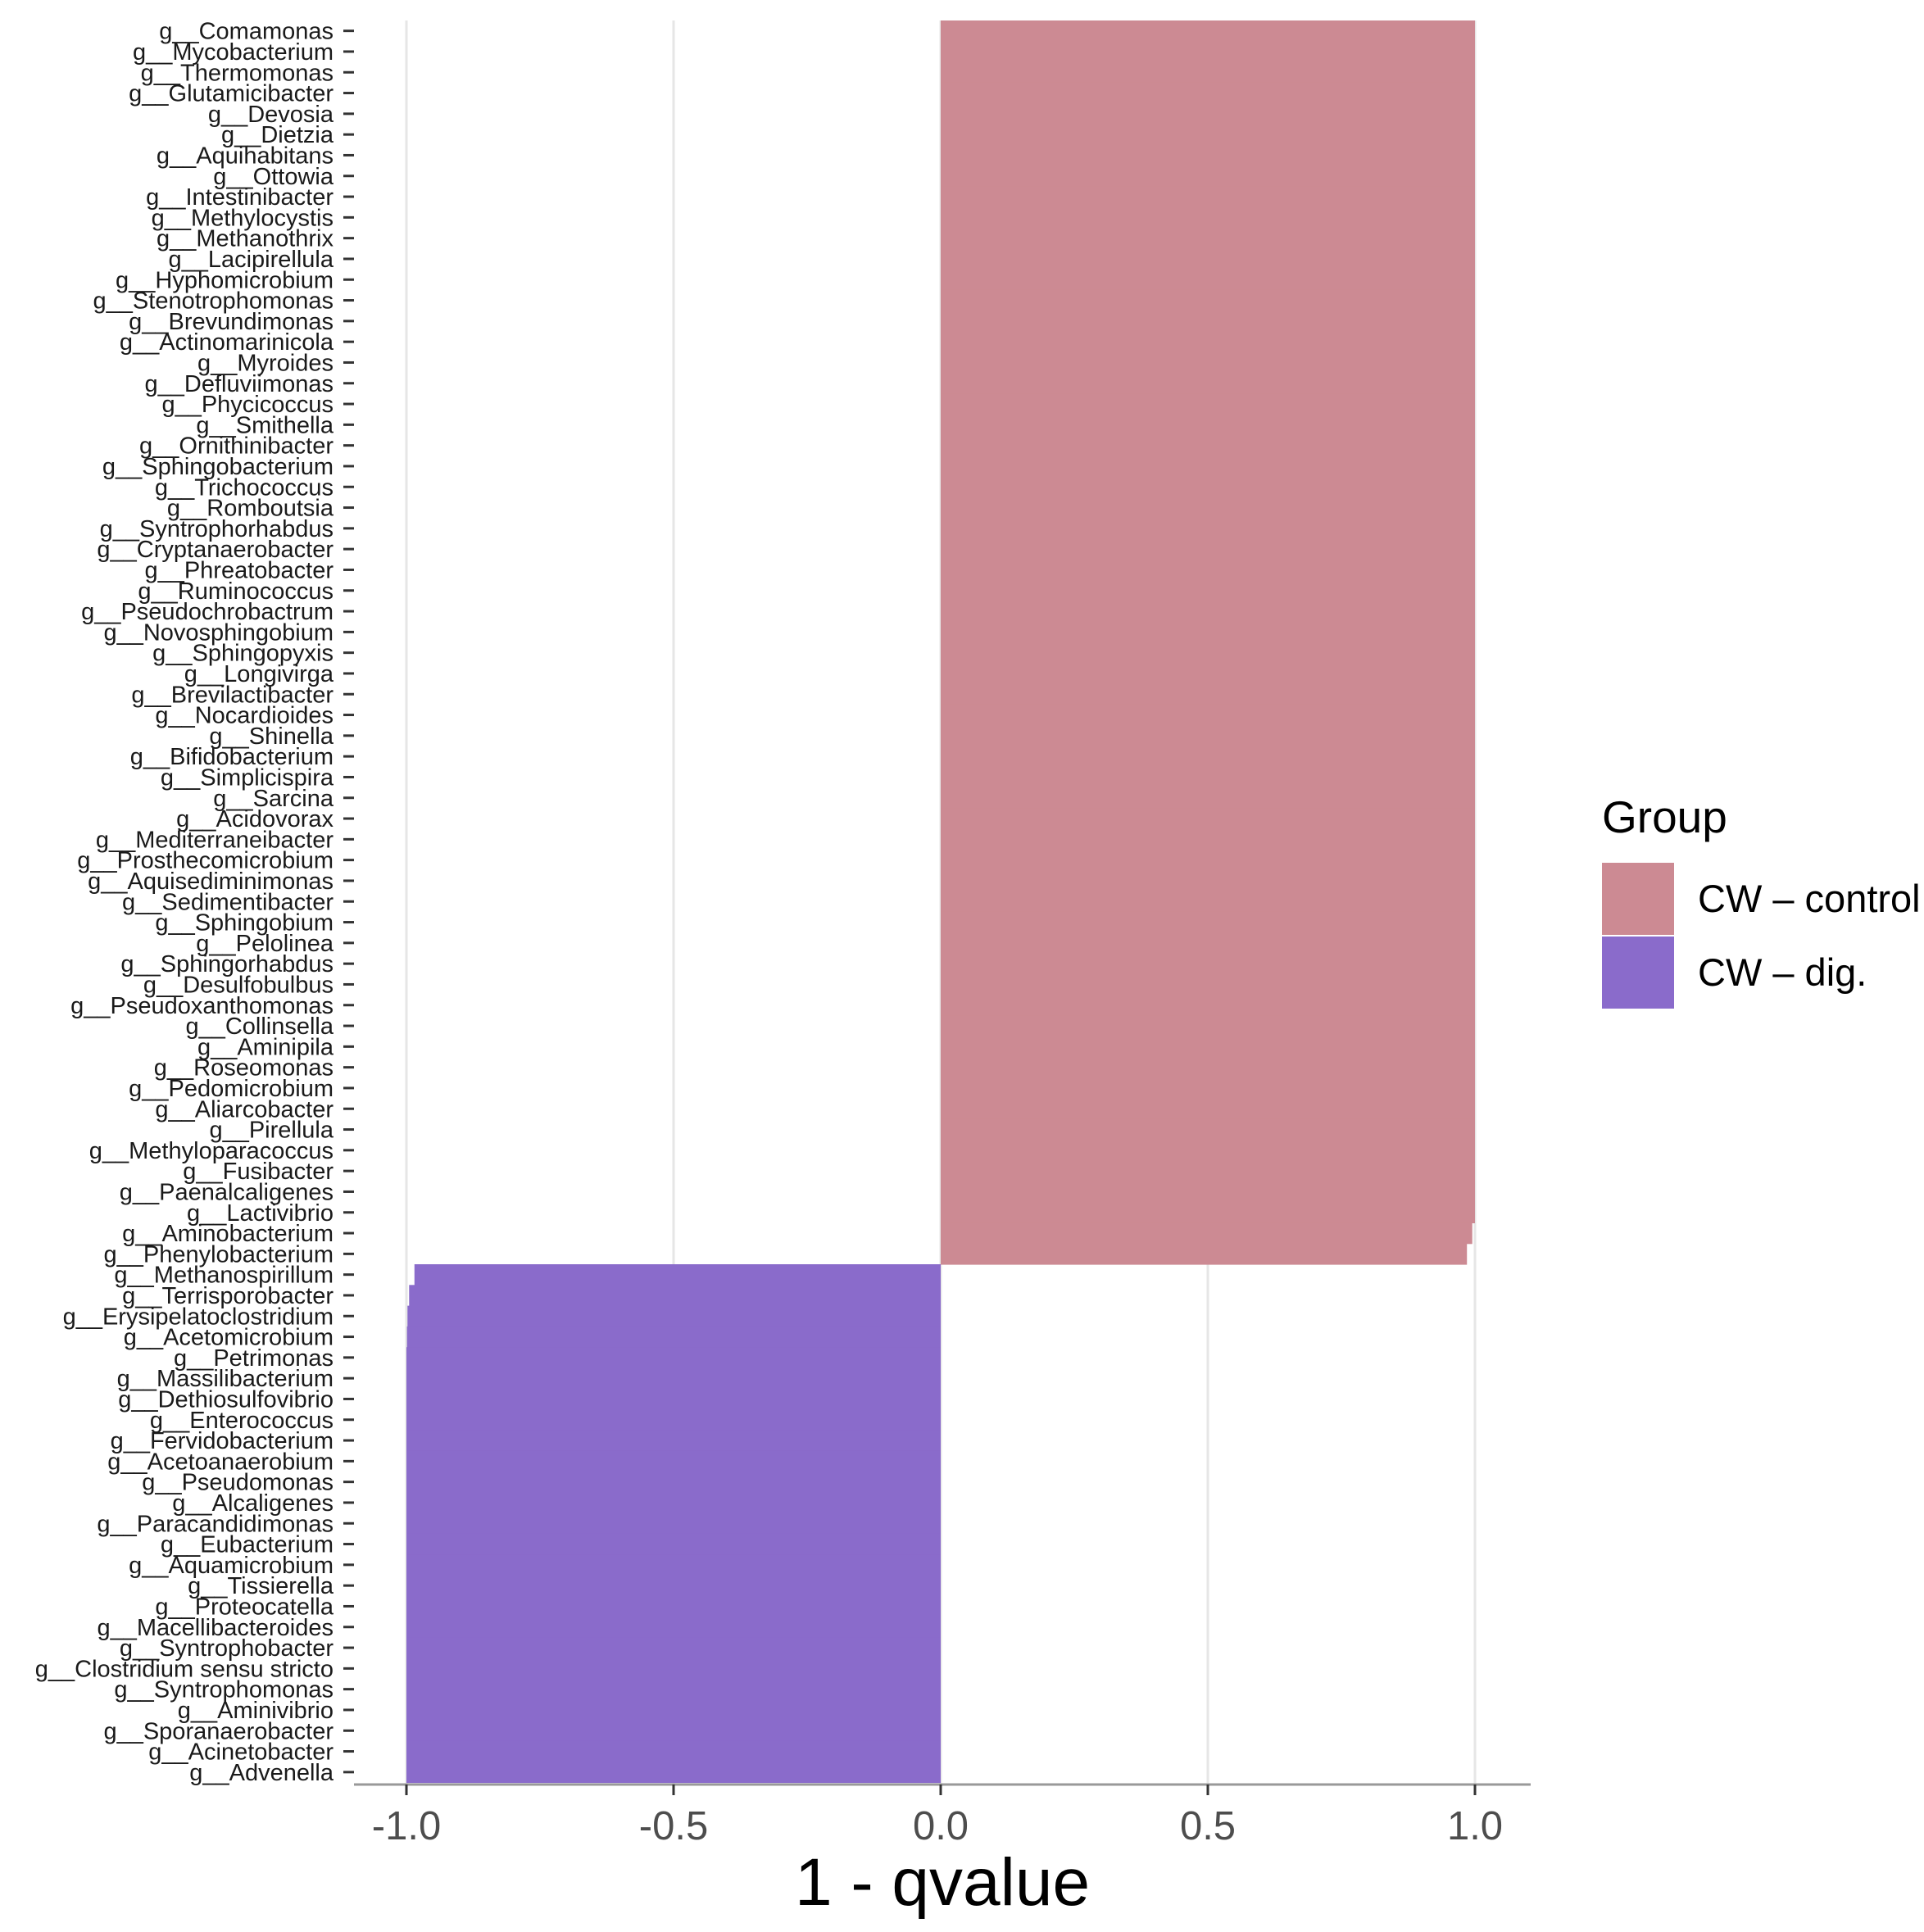  Describe the element at coordinates (251, 260) in the screenshot. I see `y-tick-label-11: g__Lacipirellula` at that location.